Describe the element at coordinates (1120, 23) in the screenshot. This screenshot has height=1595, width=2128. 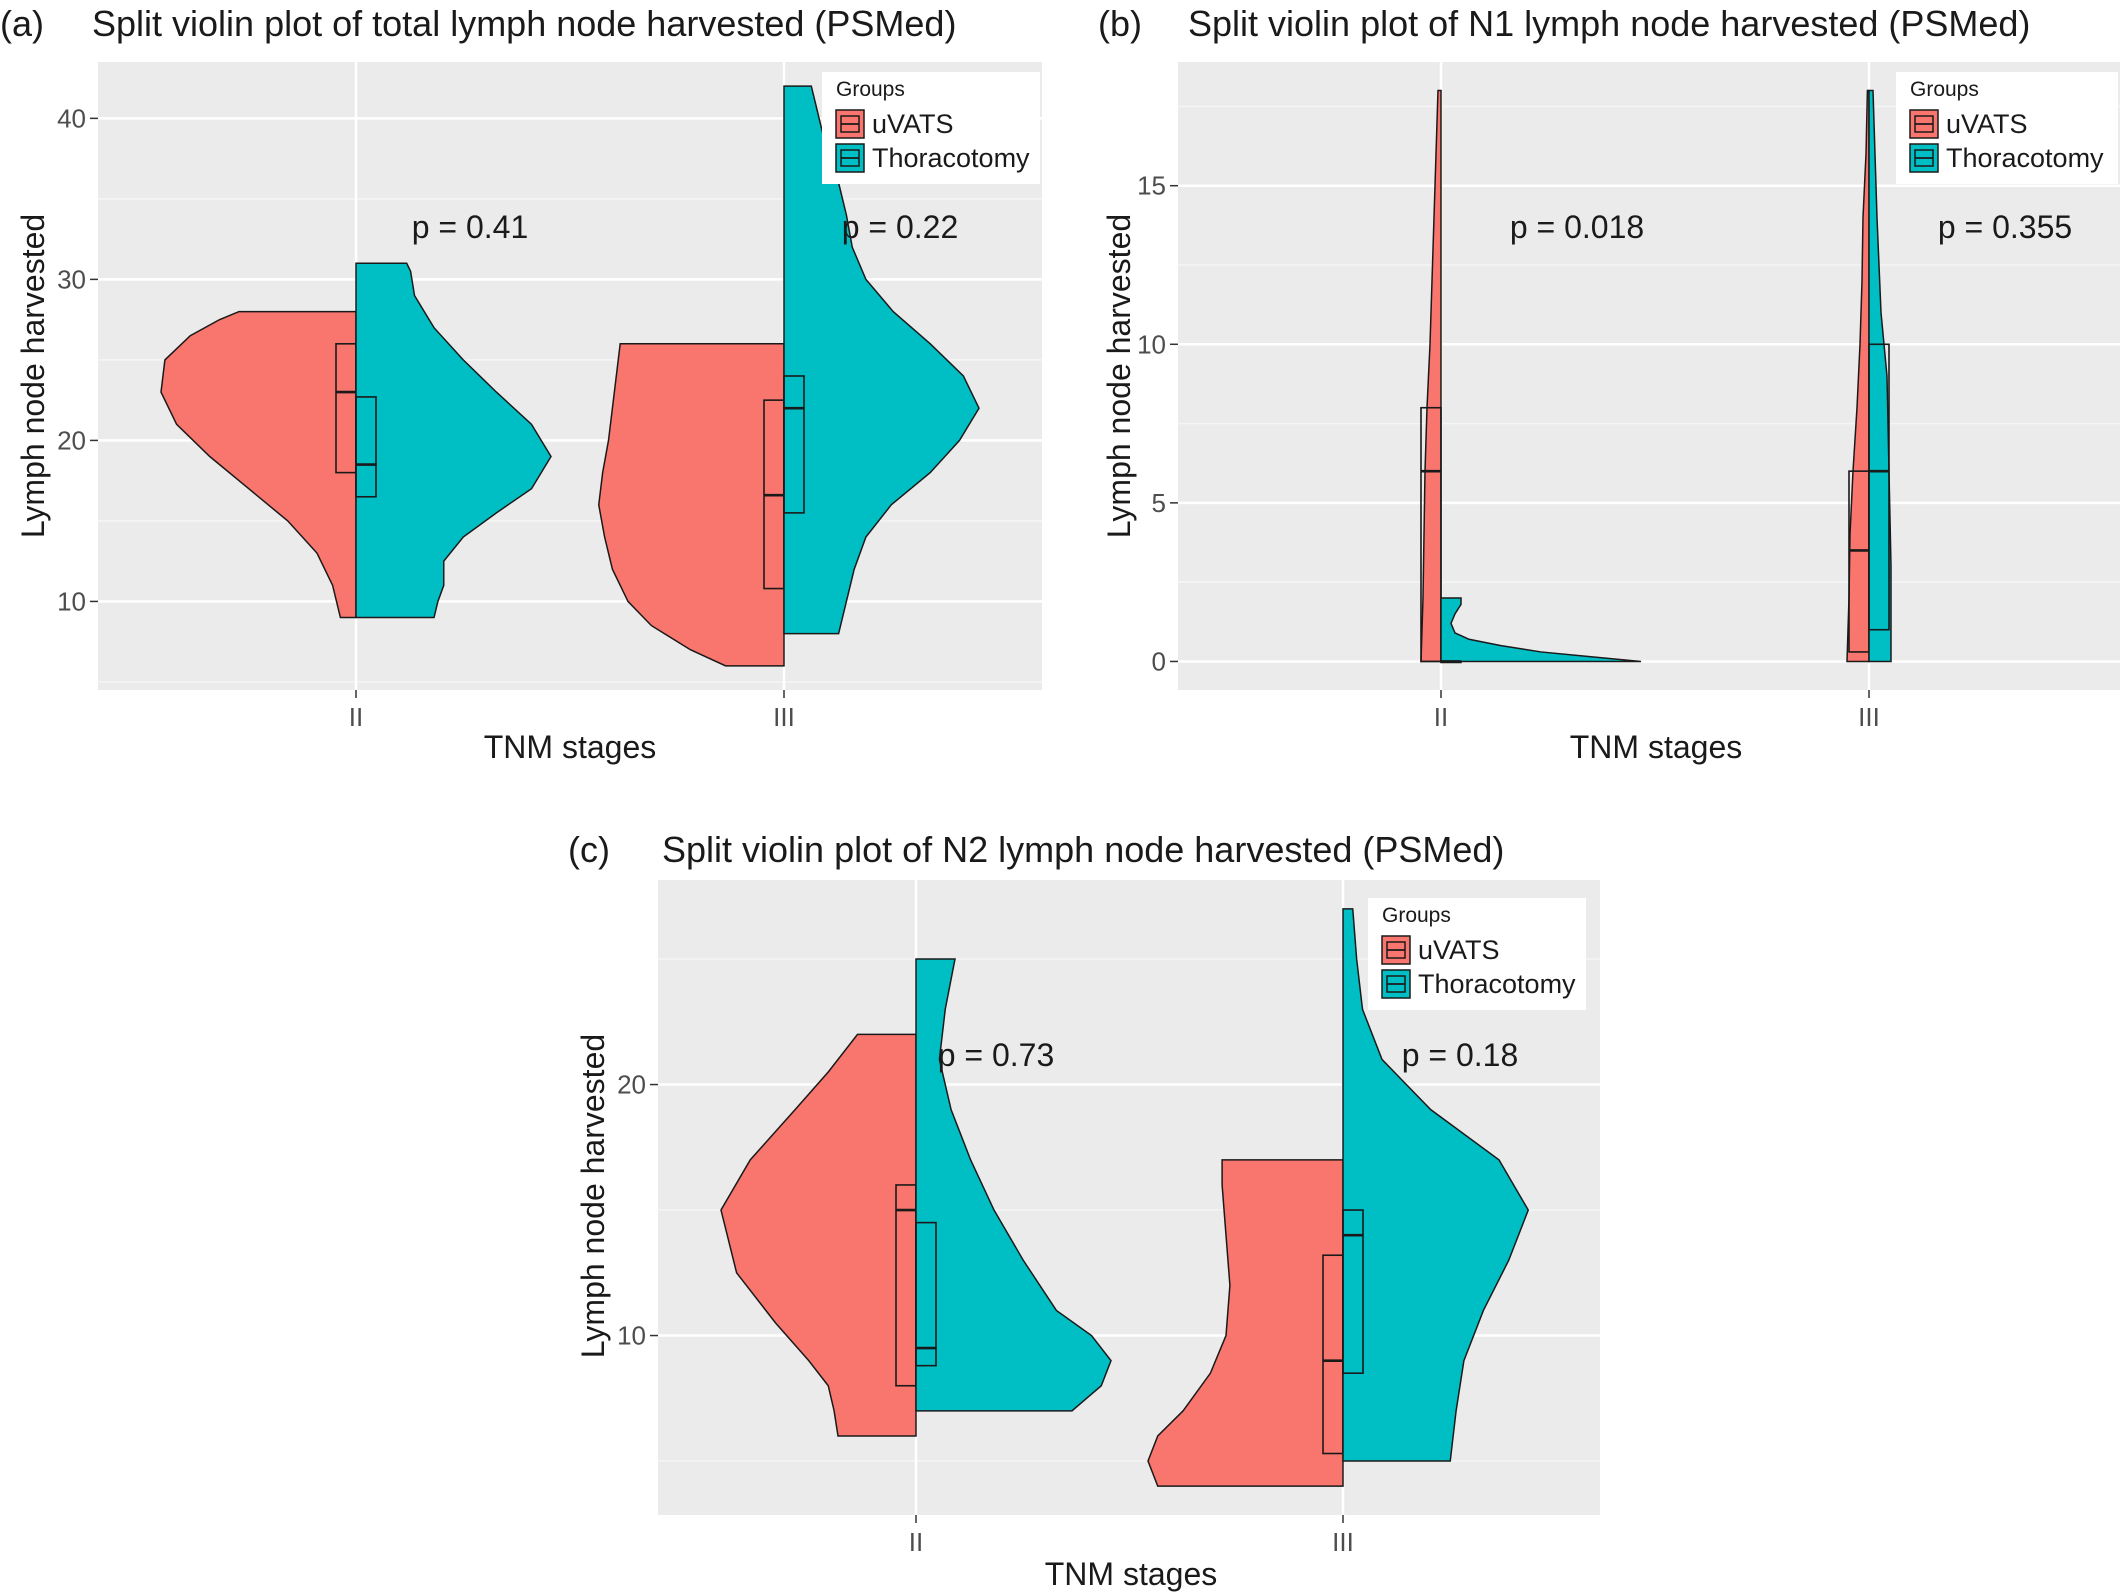
I see `panel-letter: (b)` at that location.